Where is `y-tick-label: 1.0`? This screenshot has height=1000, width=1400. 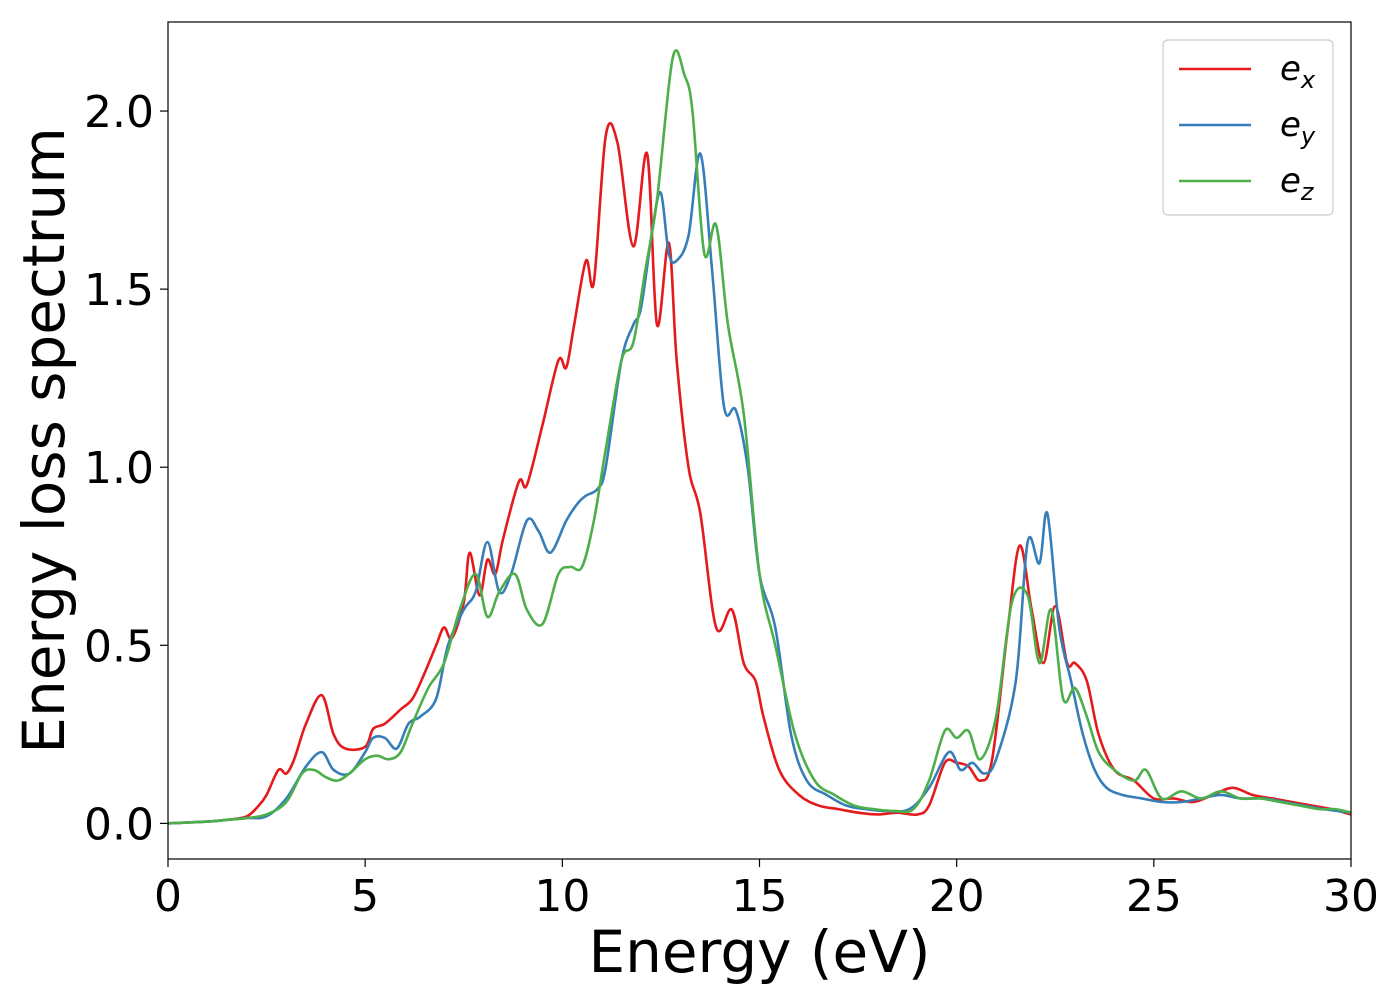 y-tick-label: 1.0 is located at coordinates (119, 468).